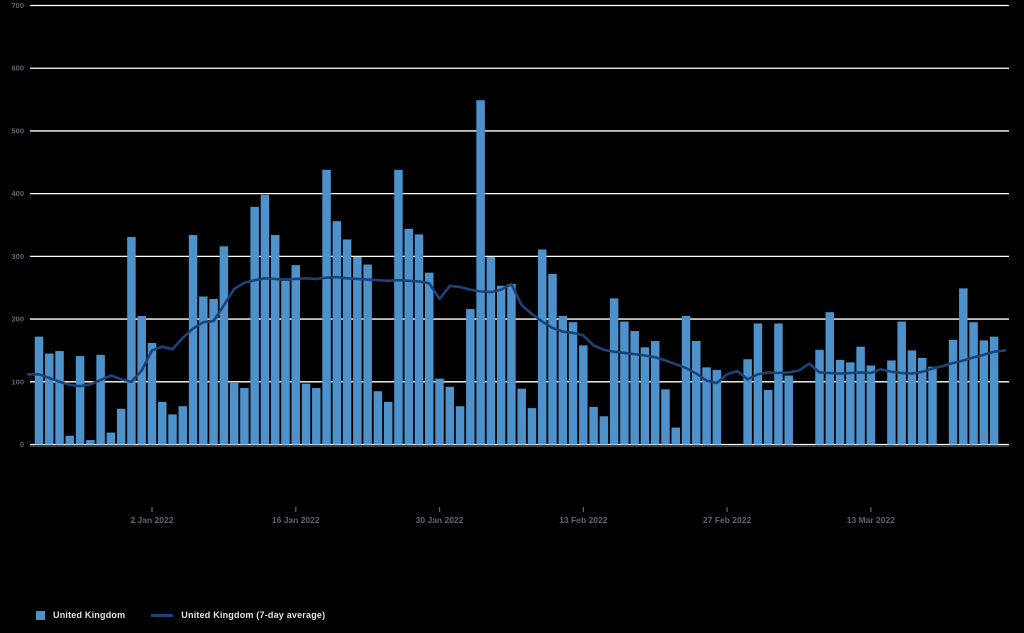  I want to click on bar-29 Dec 2021, so click(111, 438).